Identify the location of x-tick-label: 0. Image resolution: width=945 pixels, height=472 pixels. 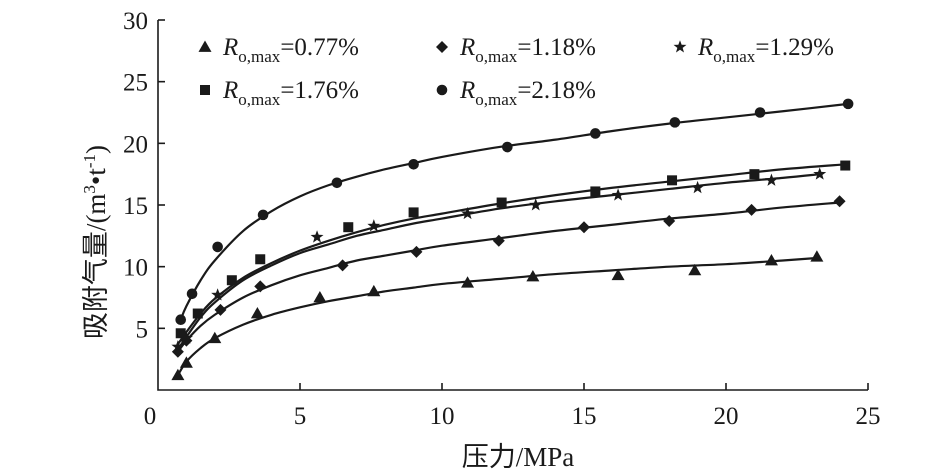
(150, 416).